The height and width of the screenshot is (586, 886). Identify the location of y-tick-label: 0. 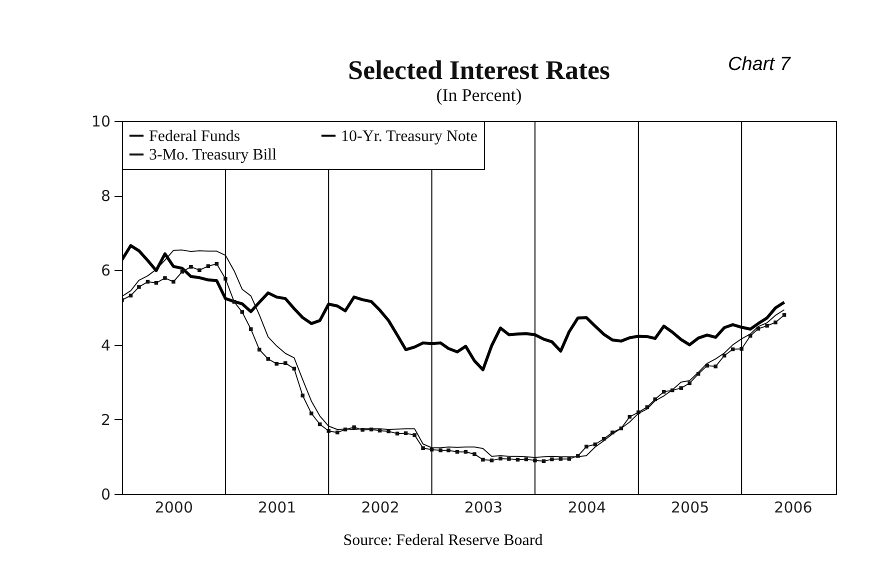
(105, 495).